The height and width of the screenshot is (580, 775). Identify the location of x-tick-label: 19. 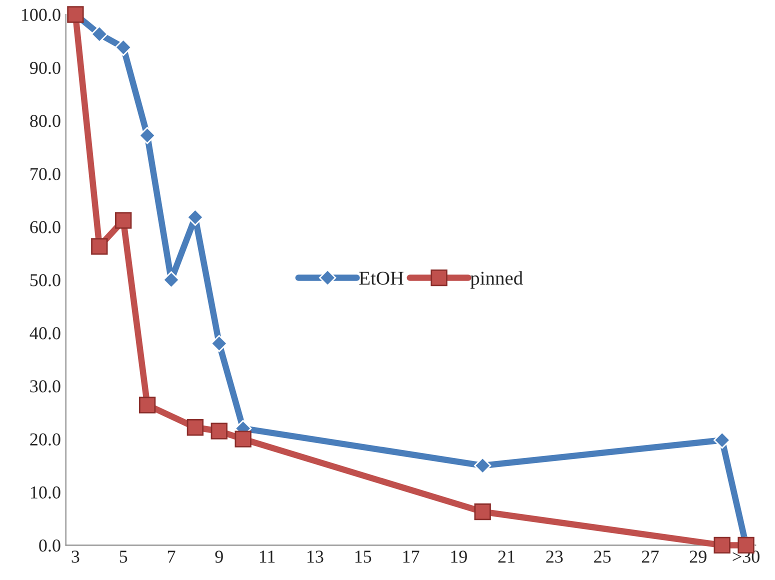
(459, 556).